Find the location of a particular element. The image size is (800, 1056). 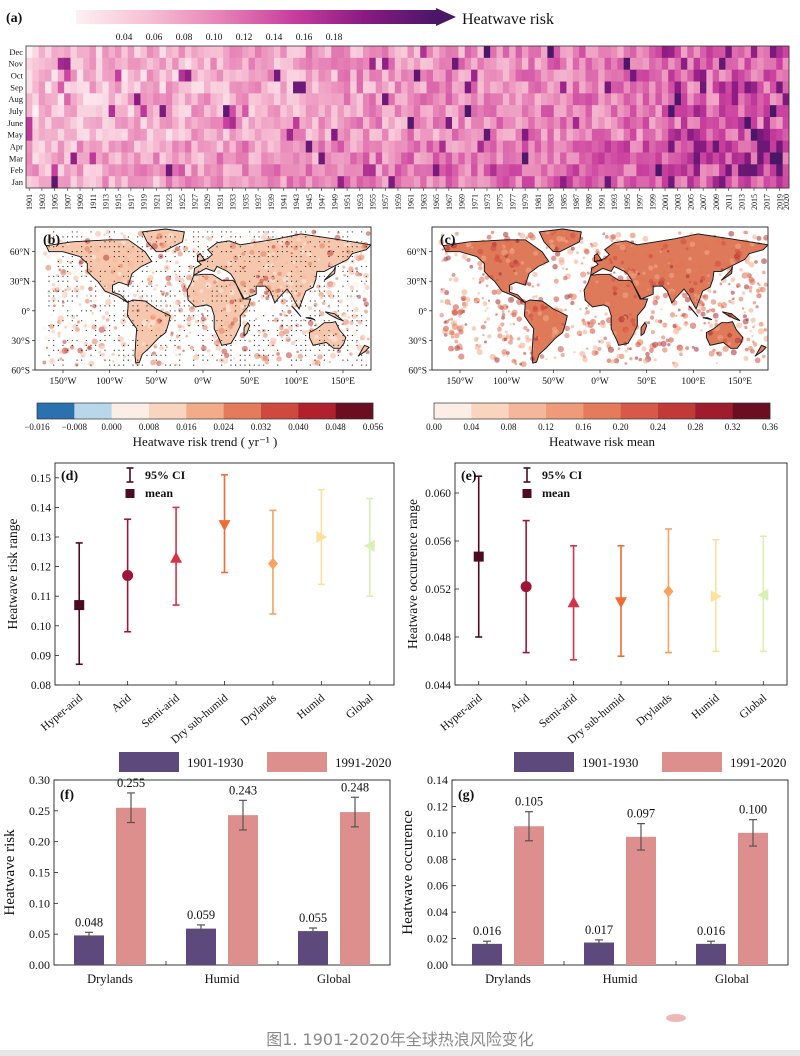

panel-g-data-label: 0.016 is located at coordinates (487, 931).